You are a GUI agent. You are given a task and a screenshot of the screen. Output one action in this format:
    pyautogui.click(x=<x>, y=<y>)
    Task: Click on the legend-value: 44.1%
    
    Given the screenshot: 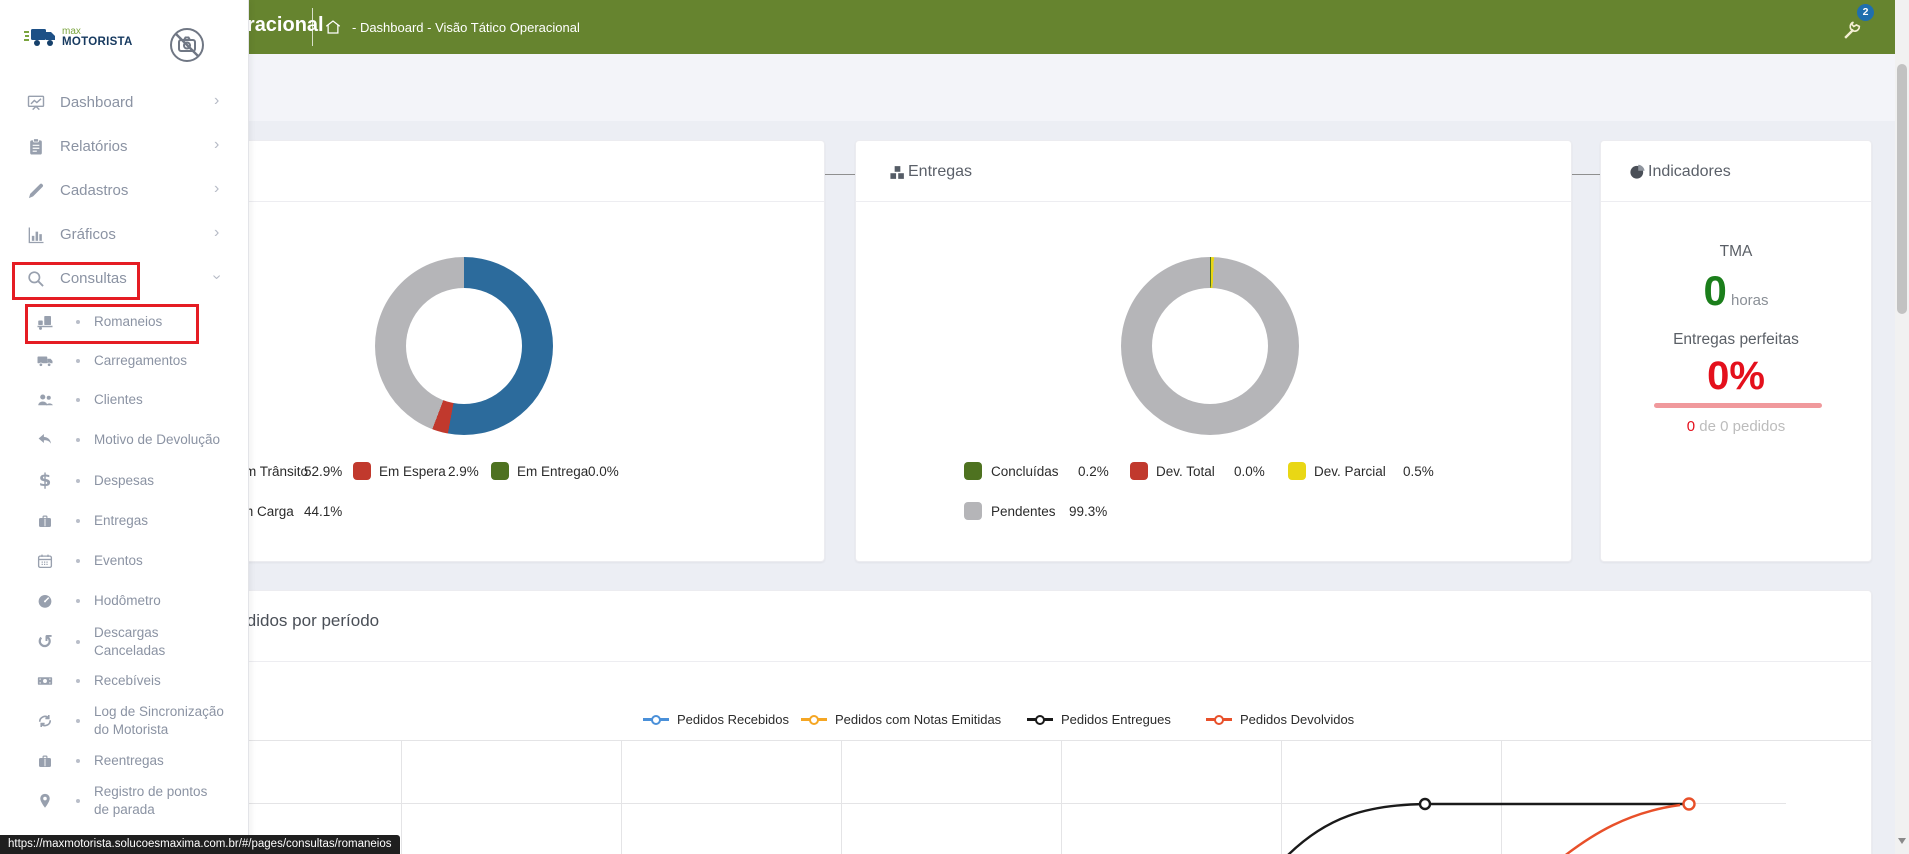 What is the action you would take?
    pyautogui.click(x=323, y=511)
    